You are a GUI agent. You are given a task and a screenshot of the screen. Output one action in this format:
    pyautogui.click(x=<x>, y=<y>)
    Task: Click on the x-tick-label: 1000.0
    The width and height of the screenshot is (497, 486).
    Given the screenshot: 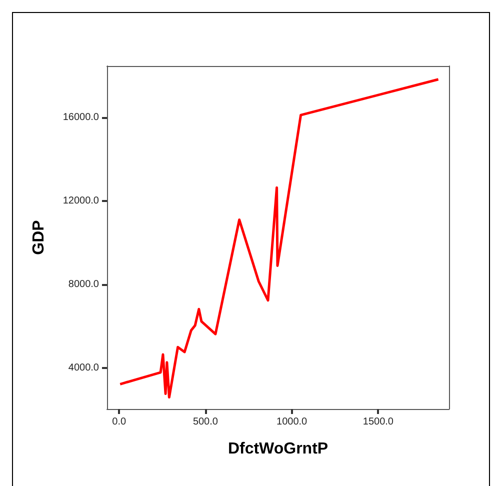 What is the action you would take?
    pyautogui.click(x=292, y=422)
    